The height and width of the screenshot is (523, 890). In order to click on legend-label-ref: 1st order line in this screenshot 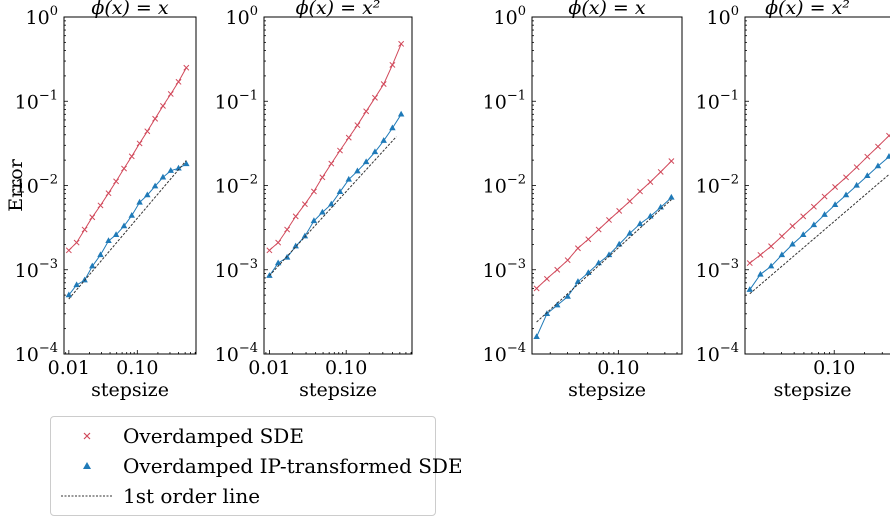, I will do `click(192, 496)`.